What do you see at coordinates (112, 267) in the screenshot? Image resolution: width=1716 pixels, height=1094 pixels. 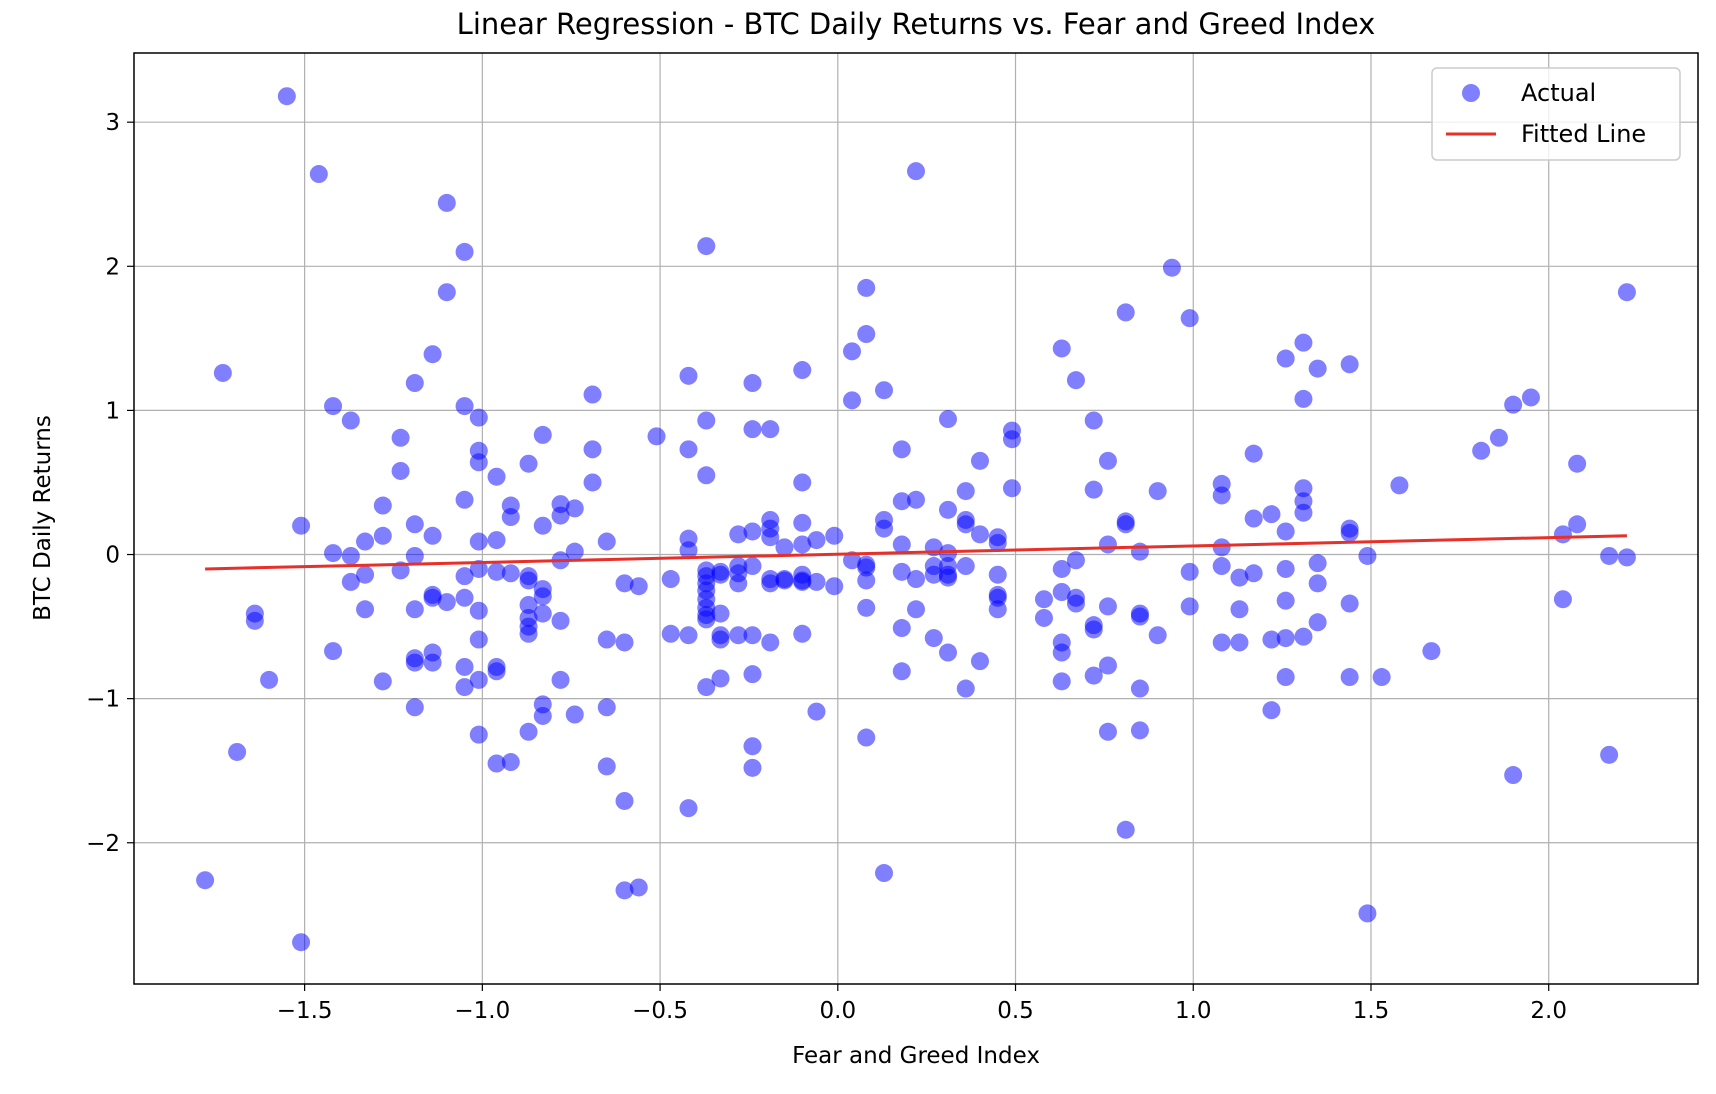 I see `y-tick-label: 2` at bounding box center [112, 267].